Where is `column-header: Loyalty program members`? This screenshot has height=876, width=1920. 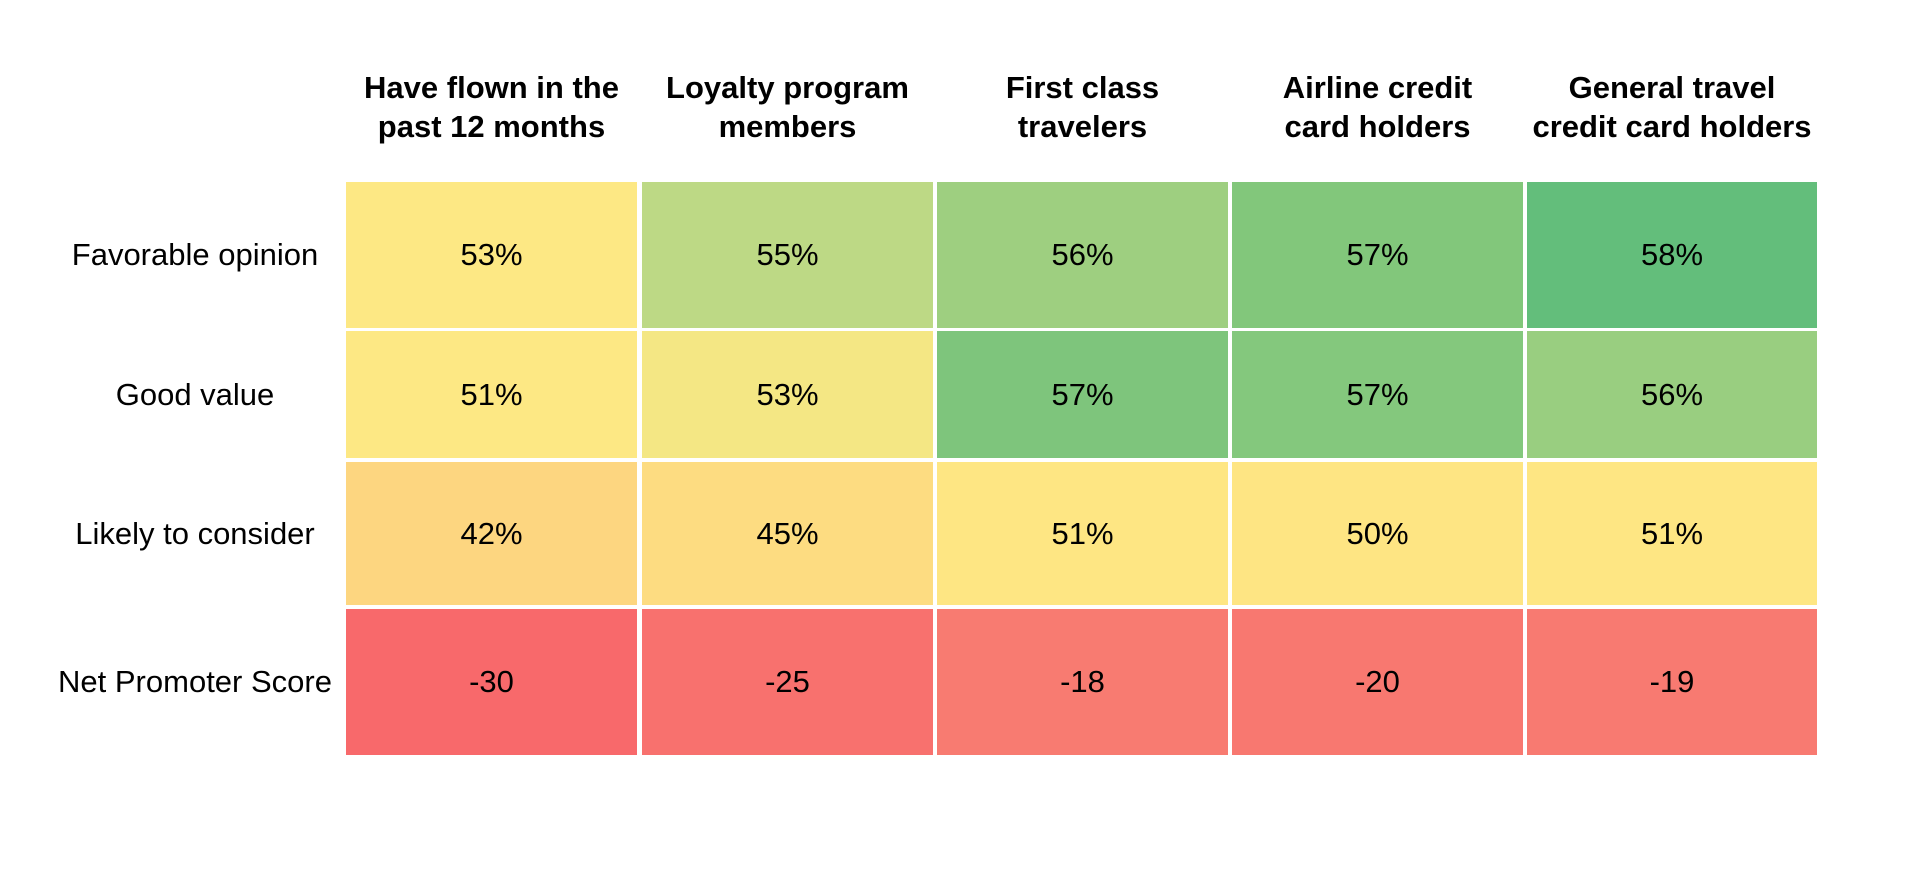
column-header: Loyalty program members is located at coordinates (787, 107).